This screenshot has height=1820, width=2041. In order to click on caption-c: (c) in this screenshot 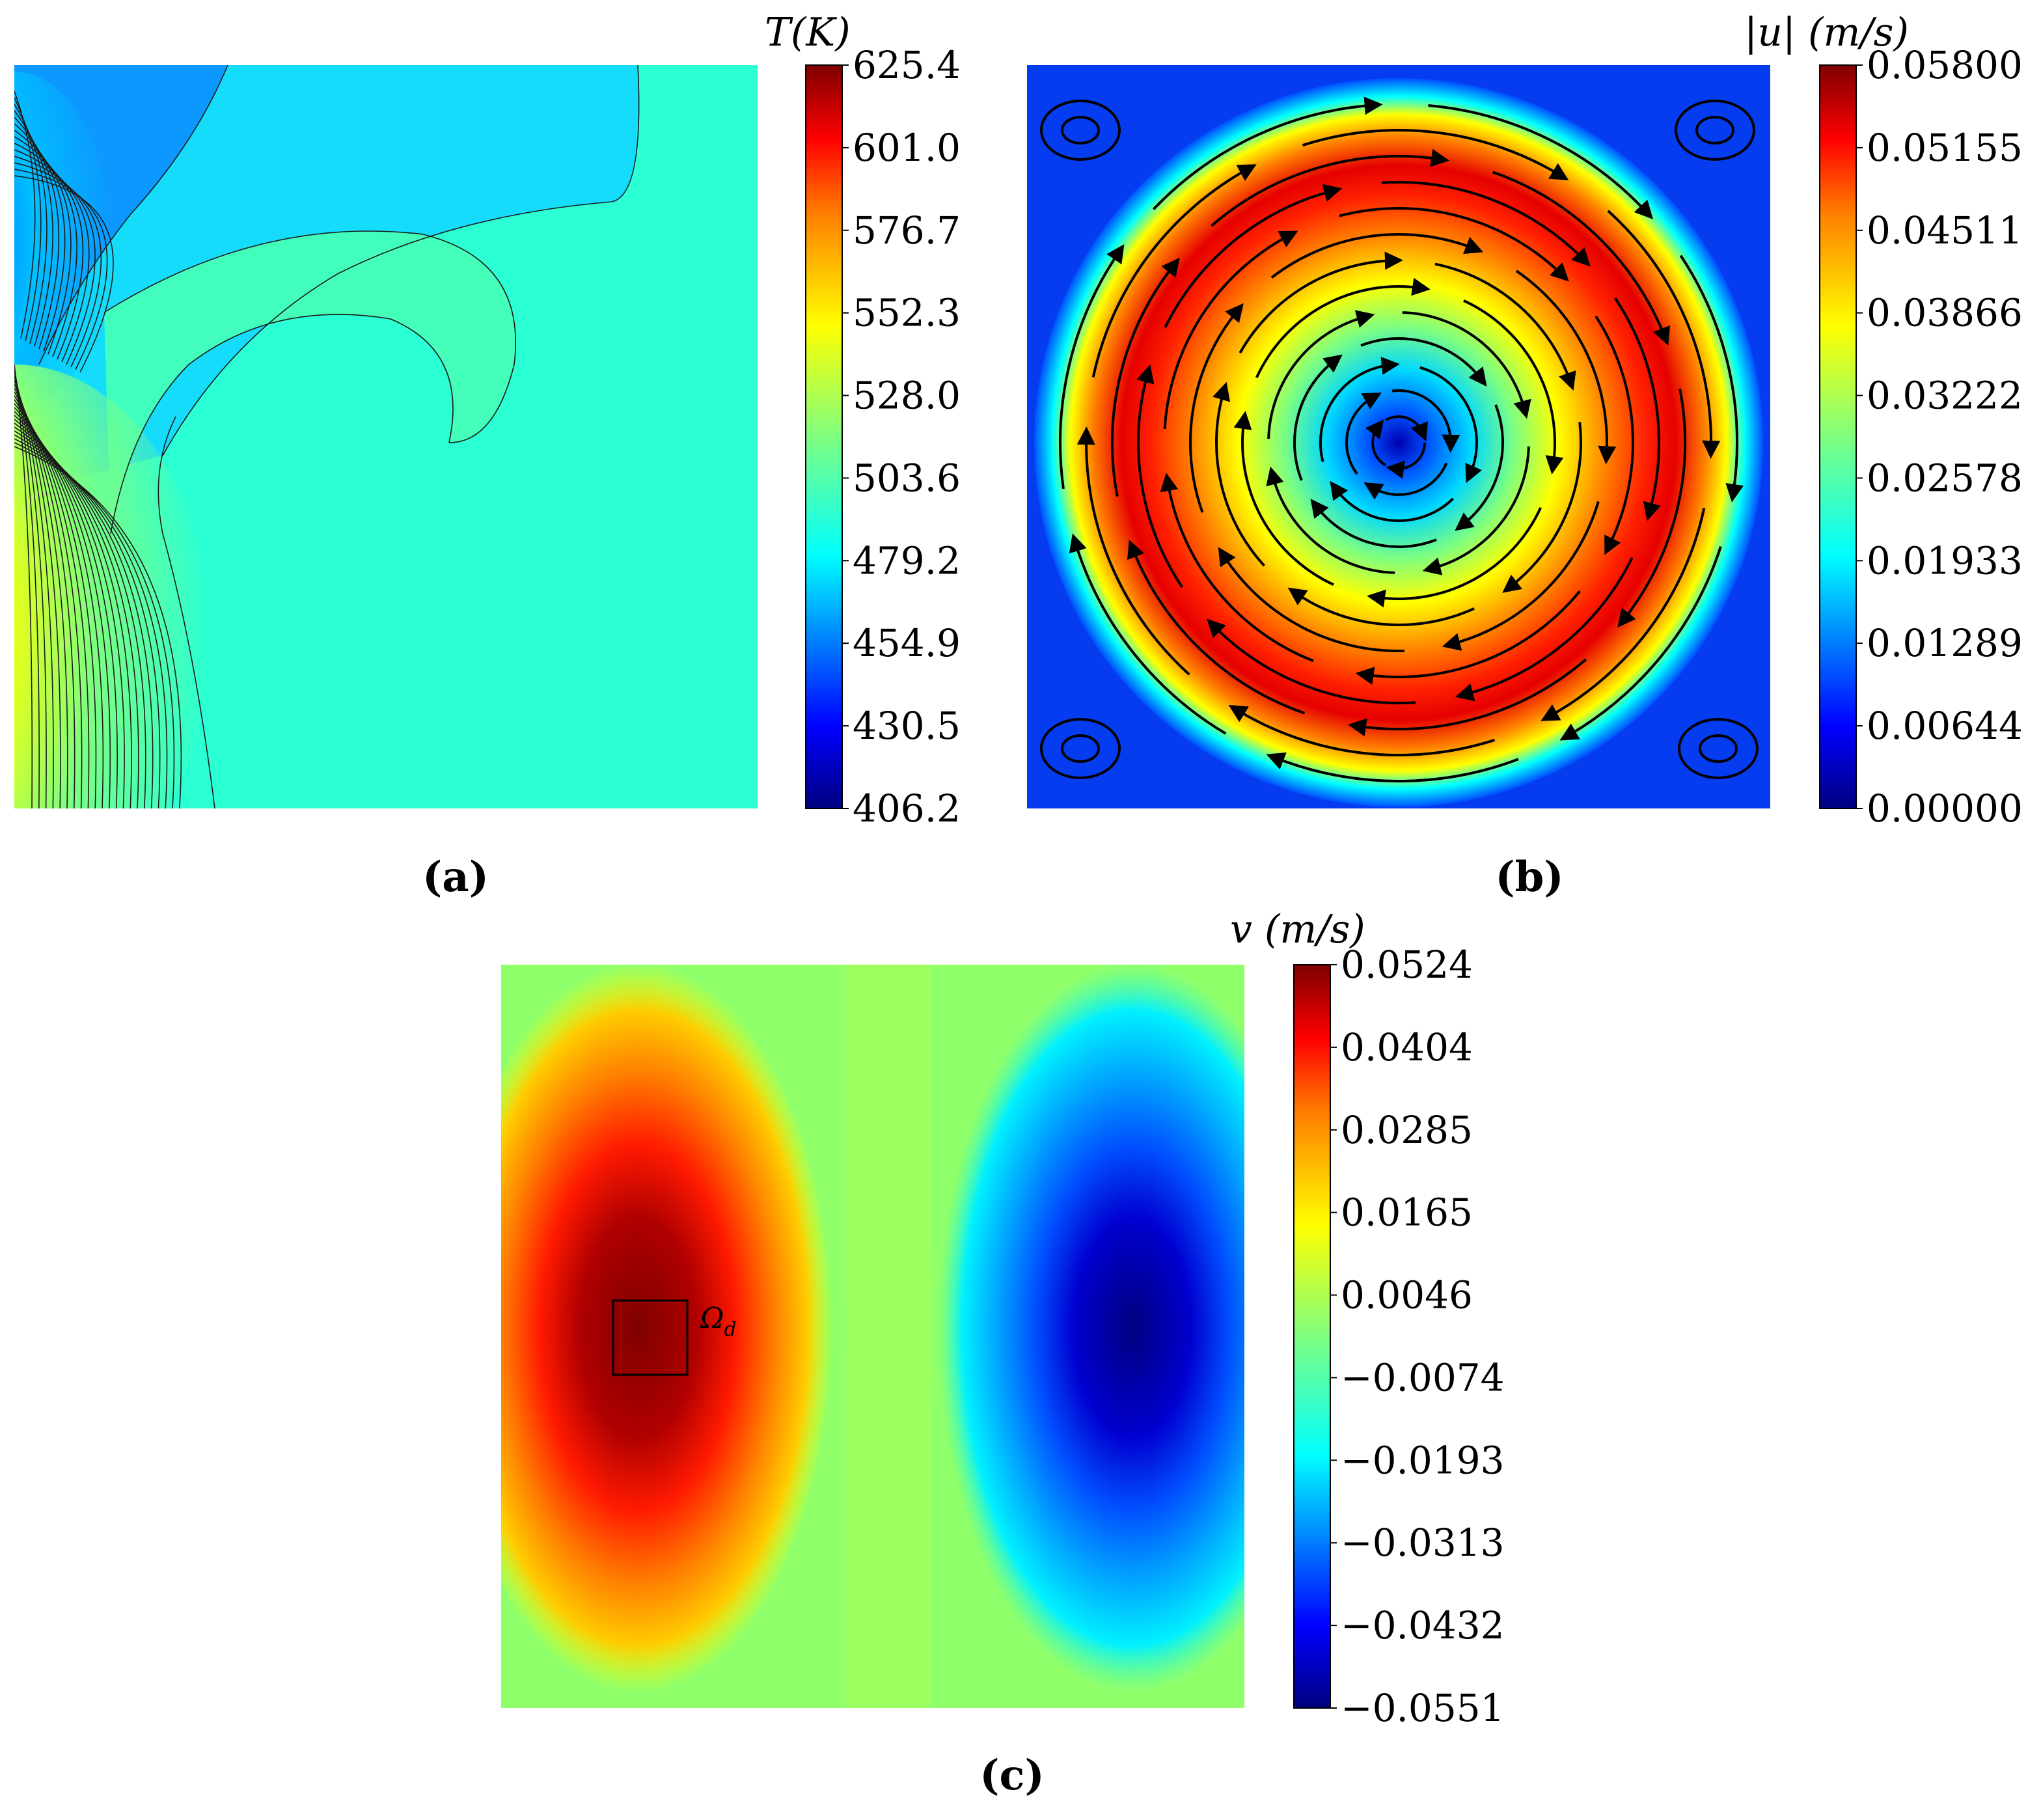, I will do `click(1012, 1776)`.